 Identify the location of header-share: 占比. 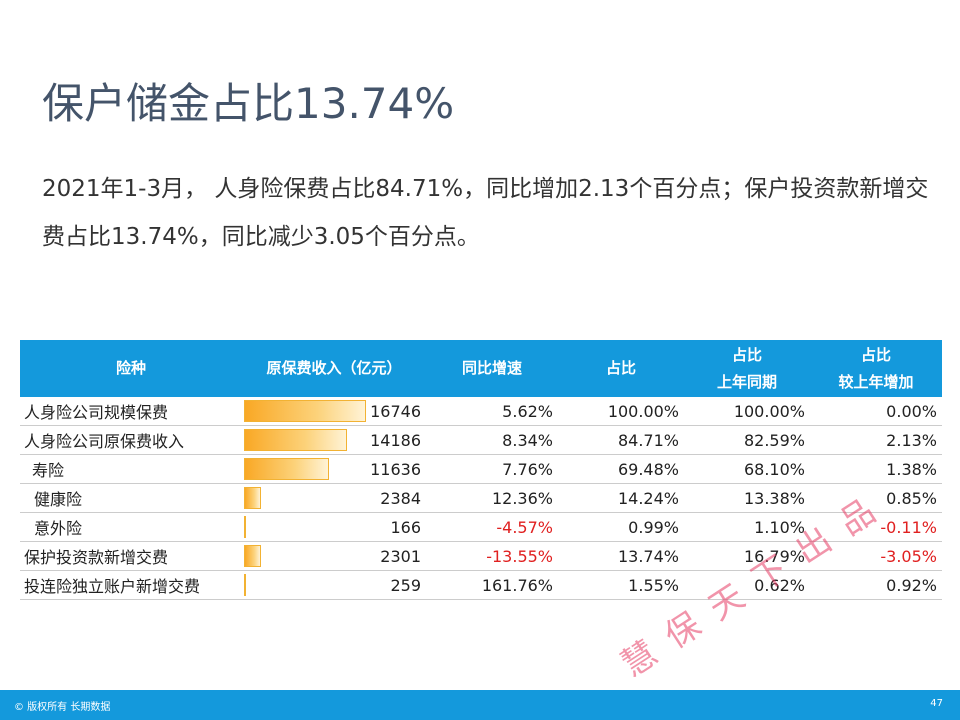
(621, 368).